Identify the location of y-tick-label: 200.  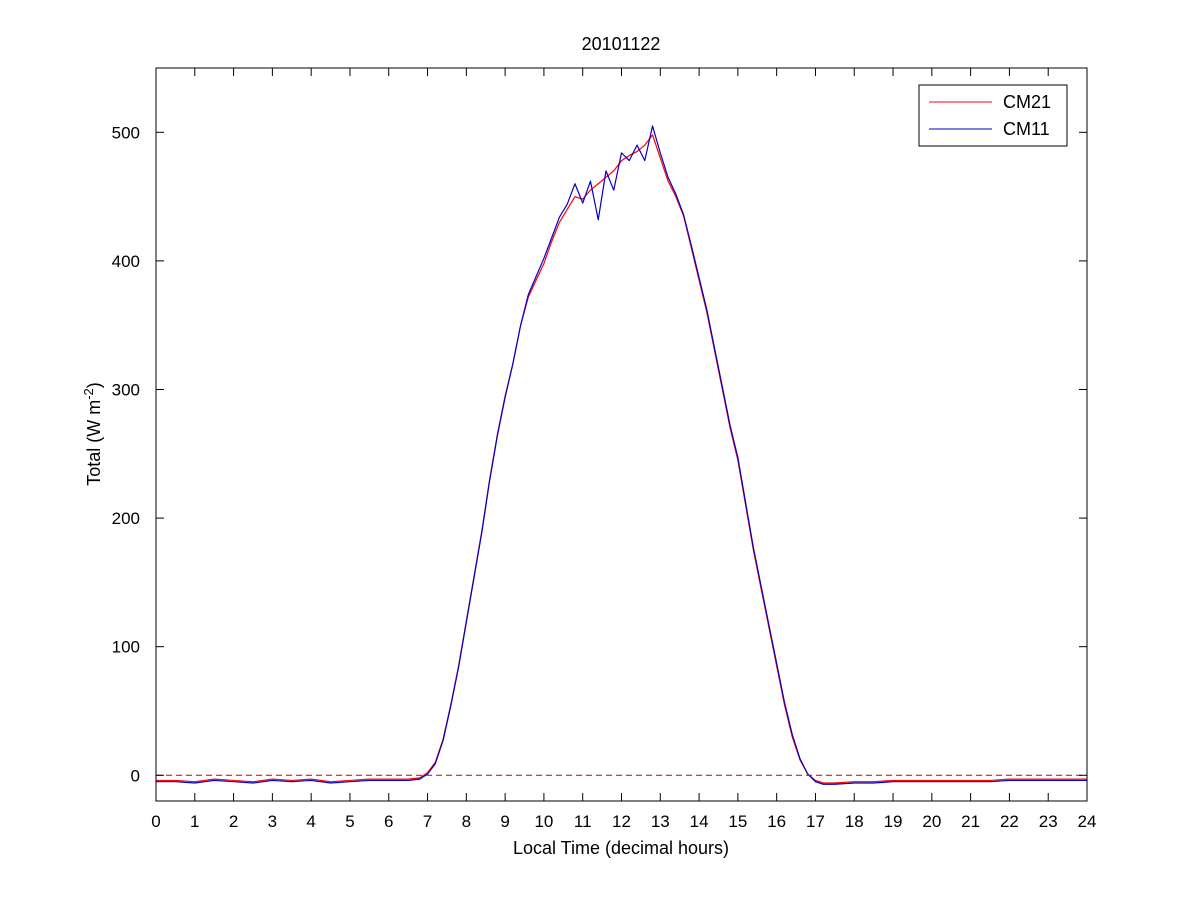
(126, 518).